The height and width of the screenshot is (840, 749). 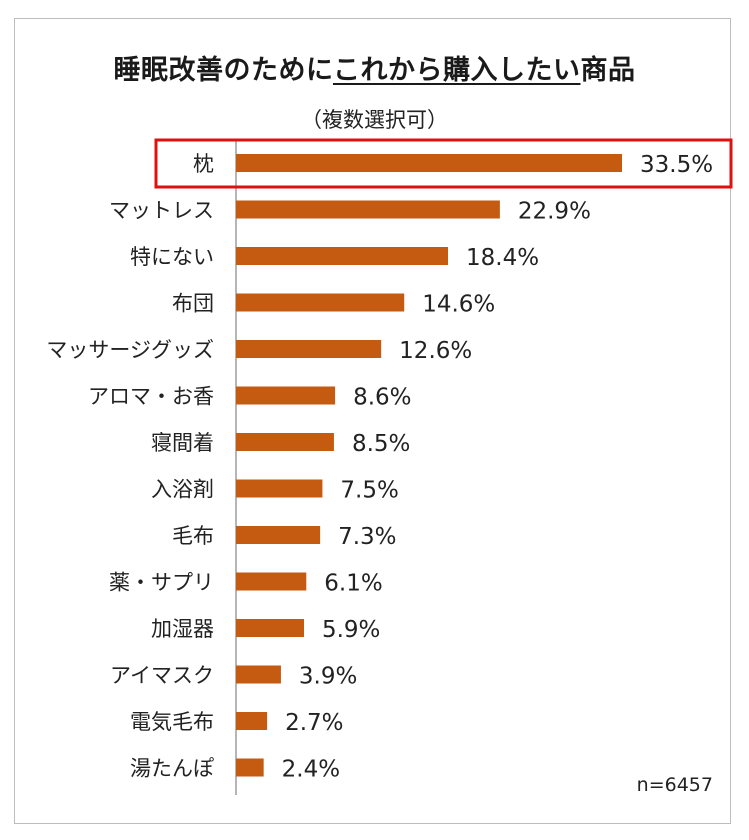 I want to click on category-label: 布団, so click(x=193, y=304).